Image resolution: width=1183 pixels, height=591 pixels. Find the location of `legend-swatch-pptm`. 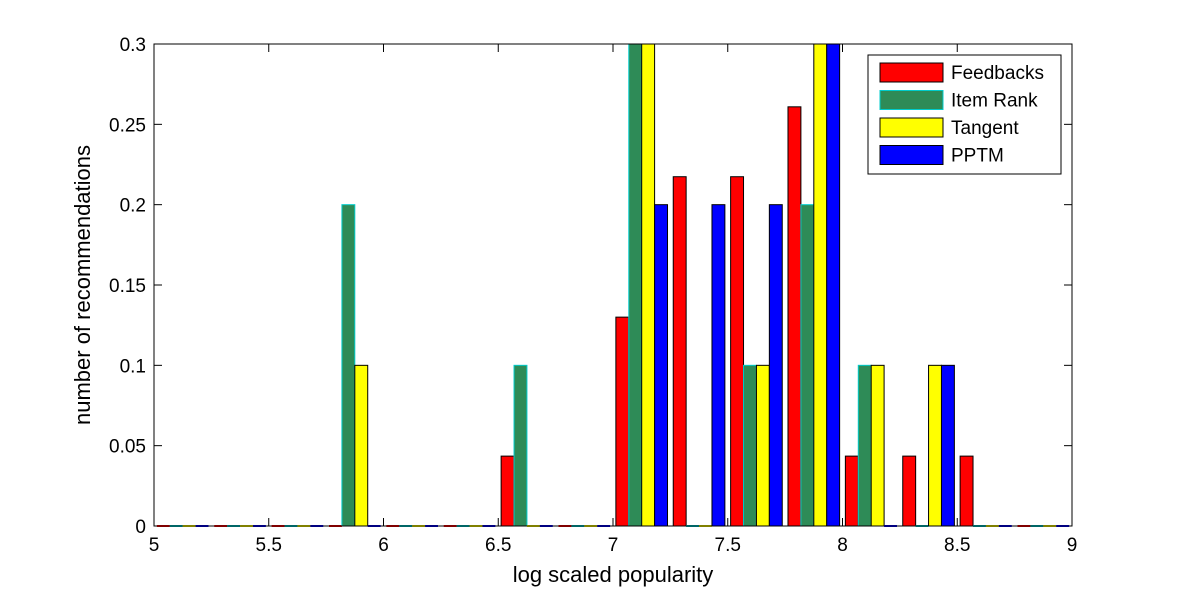

legend-swatch-pptm is located at coordinates (911, 155).